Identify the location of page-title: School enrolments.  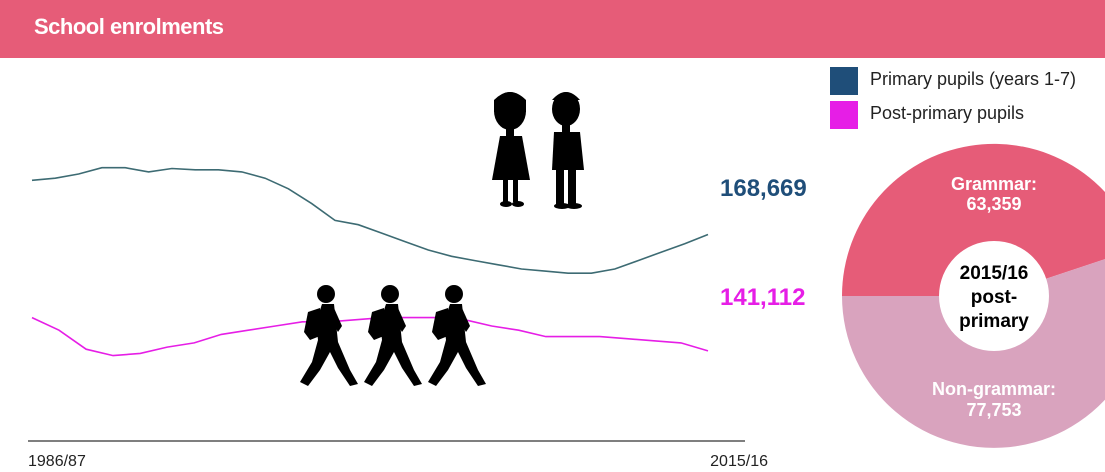
(129, 26).